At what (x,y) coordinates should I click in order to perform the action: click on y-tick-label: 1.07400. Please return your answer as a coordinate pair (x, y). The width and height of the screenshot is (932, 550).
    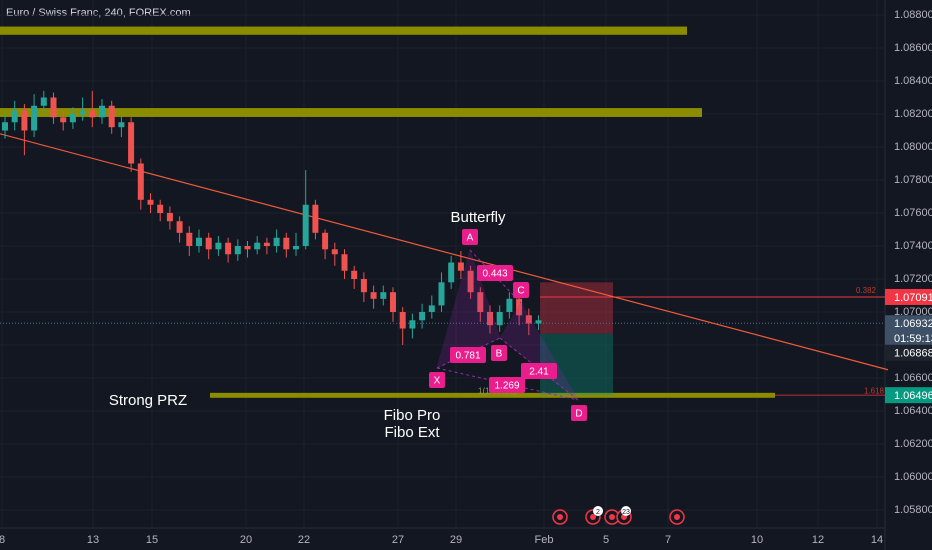
    Looking at the image, I should click on (913, 246).